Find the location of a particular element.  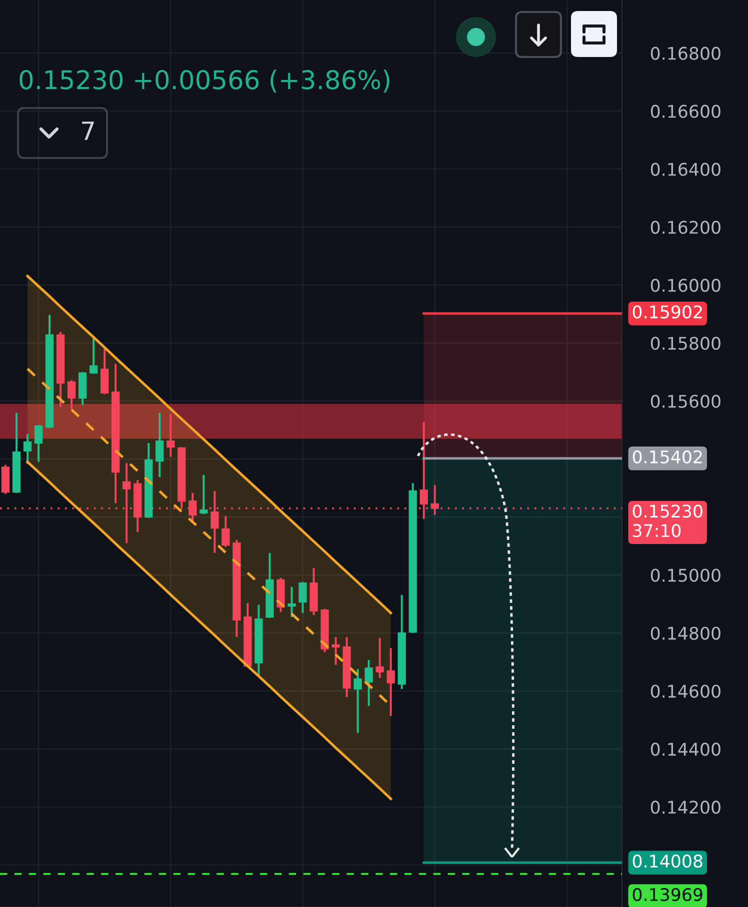

y-tick-label: 0.14600 is located at coordinates (685, 691).